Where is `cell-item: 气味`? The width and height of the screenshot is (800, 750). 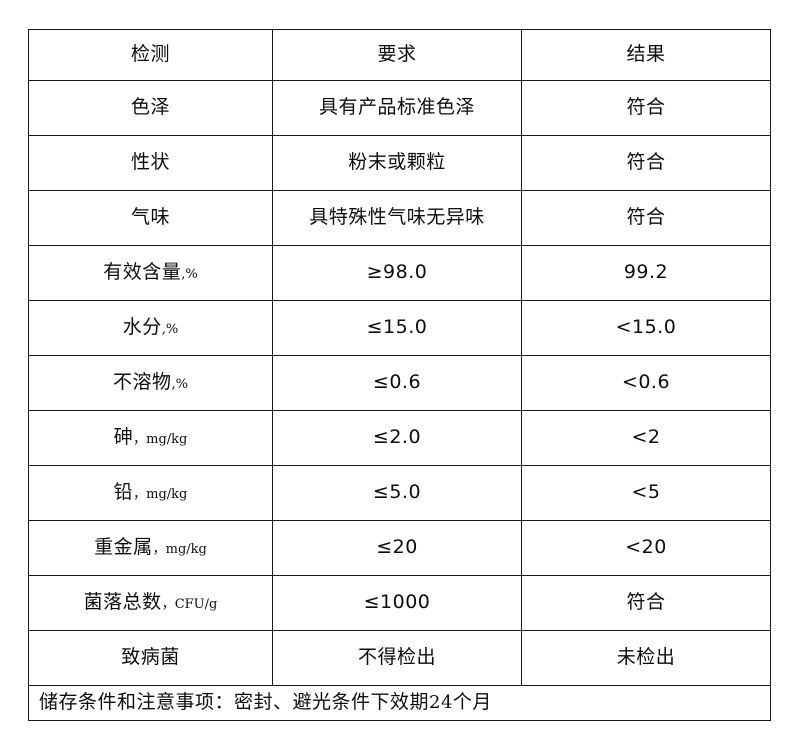 cell-item: 气味 is located at coordinates (150, 218).